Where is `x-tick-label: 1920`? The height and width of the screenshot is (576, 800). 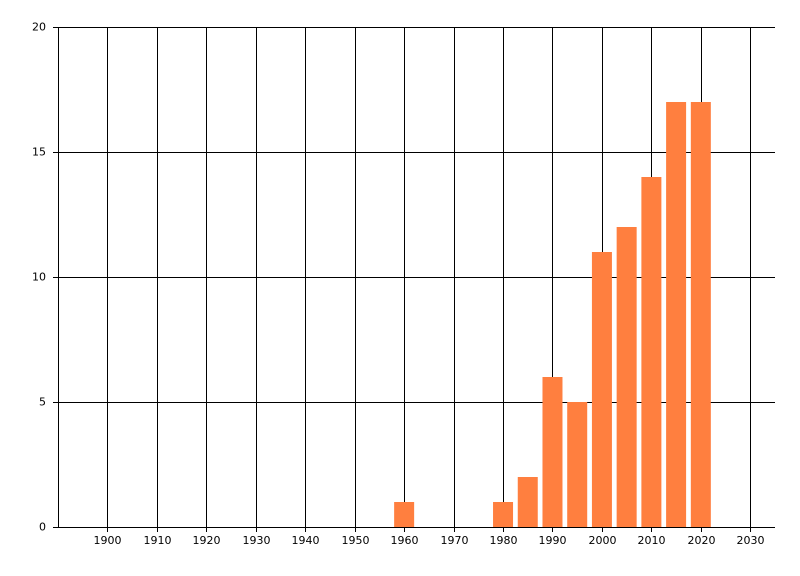
x-tick-label: 1920 is located at coordinates (207, 540).